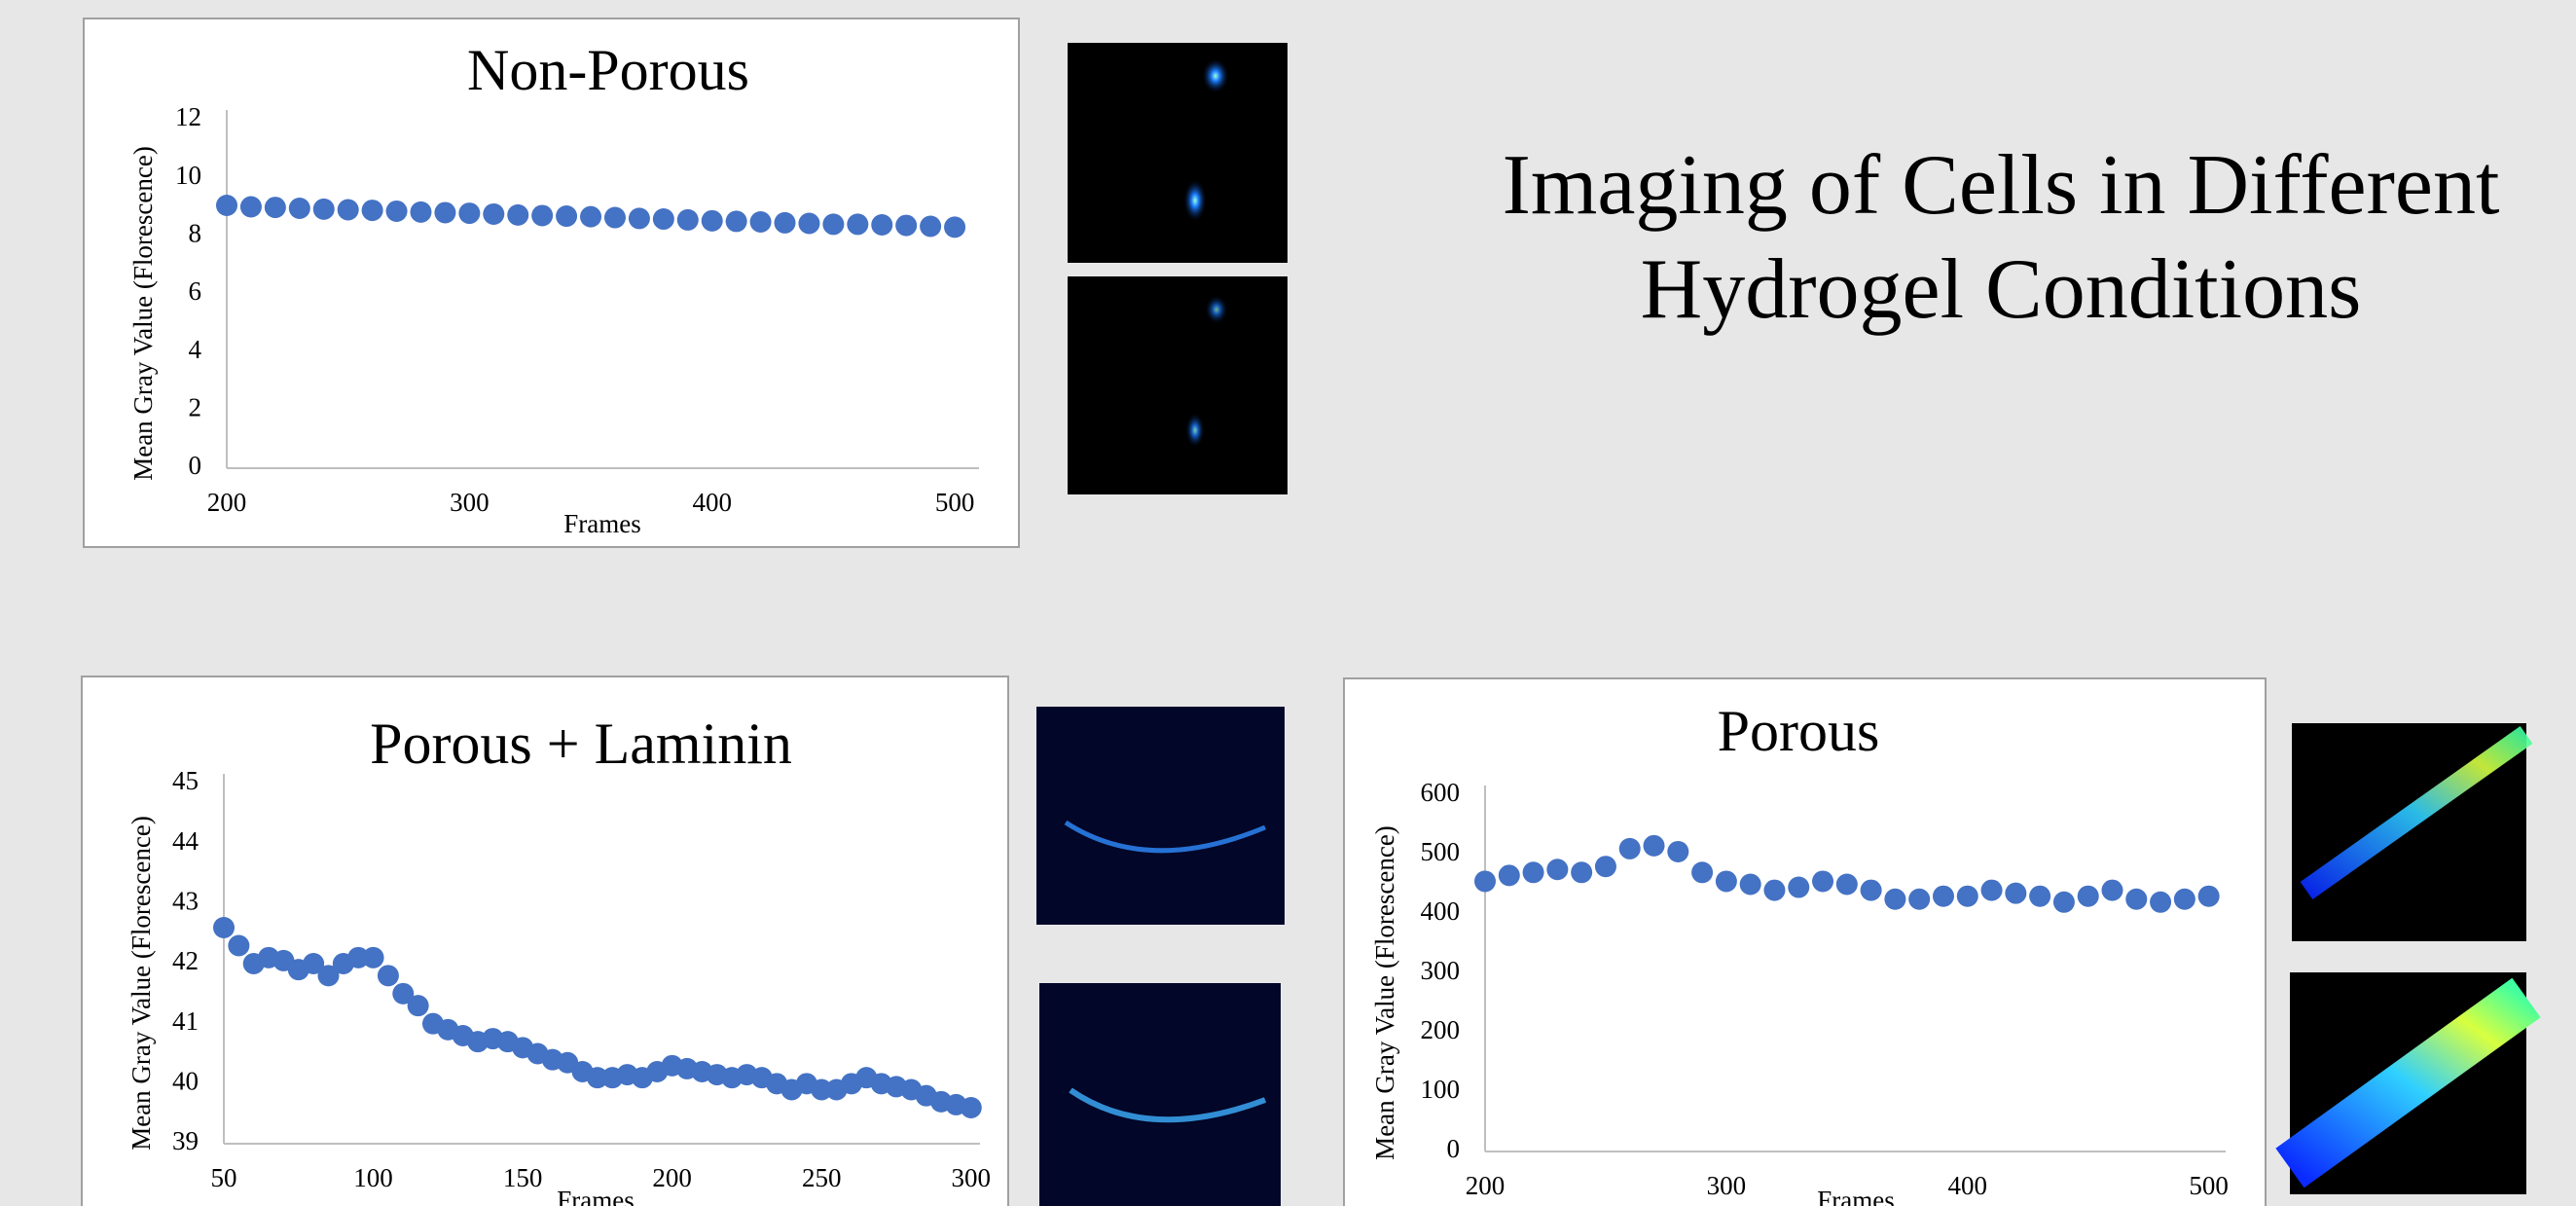  I want to click on poster-title: Hydrogel Conditions, so click(2001, 290).